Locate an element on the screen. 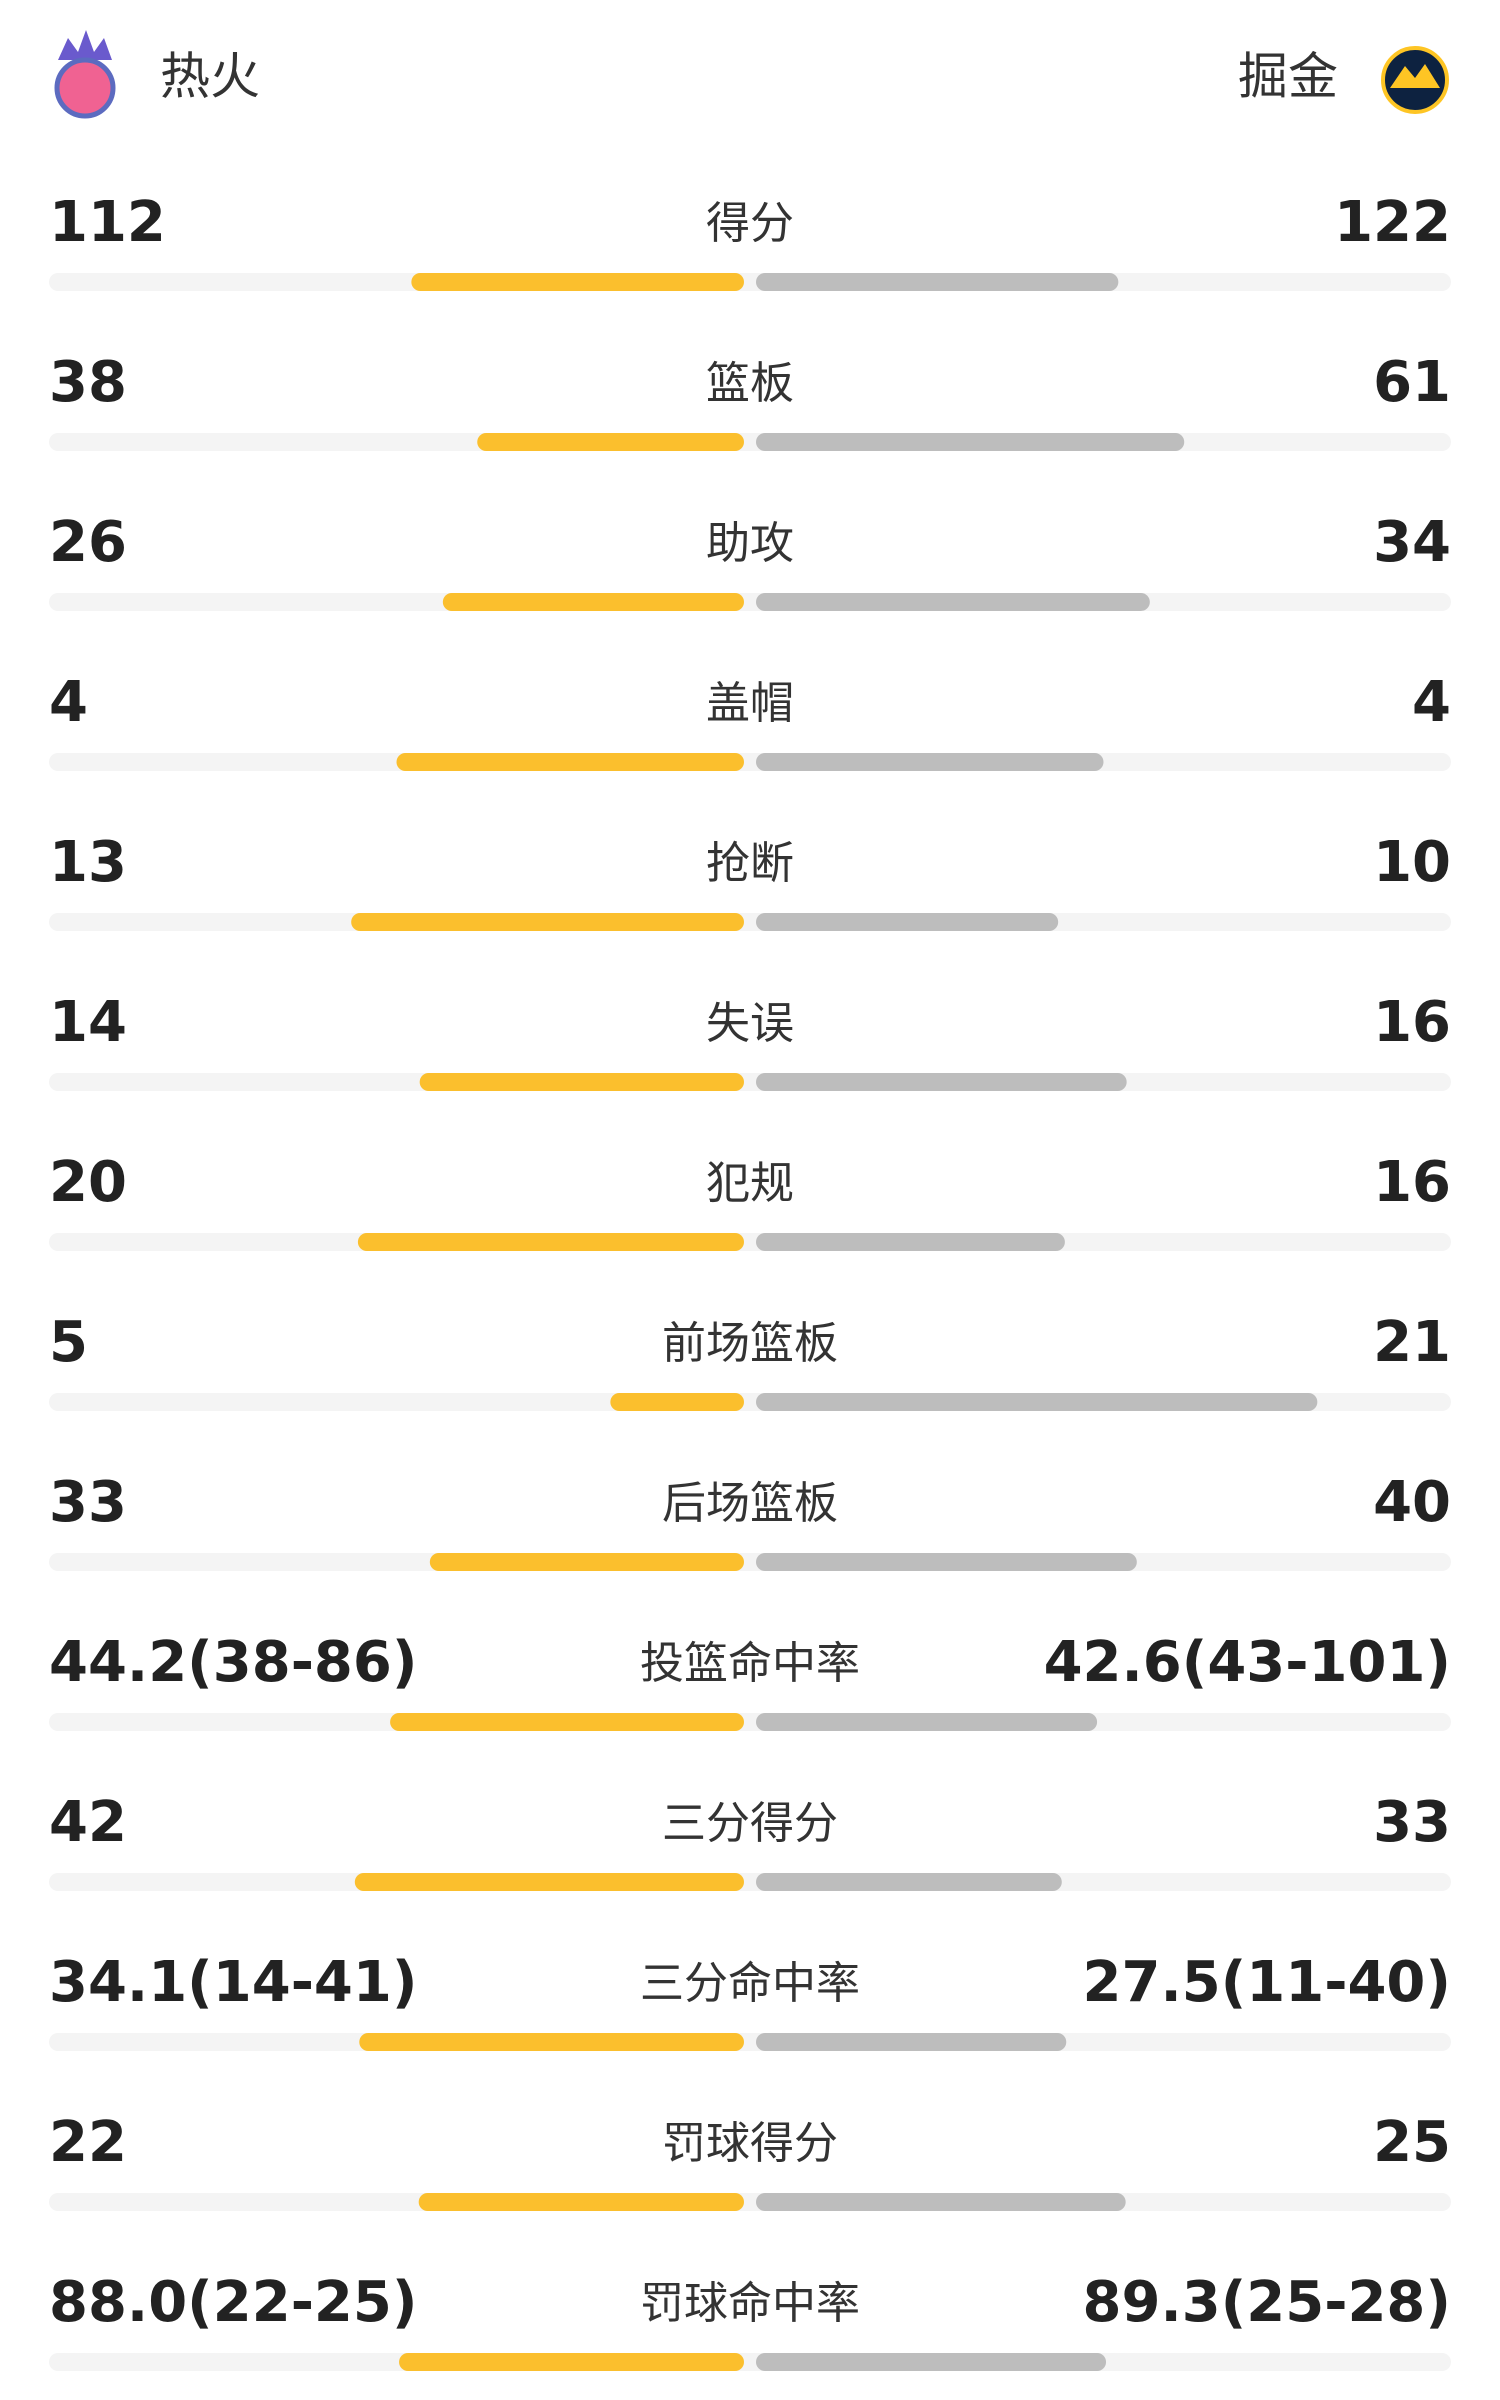  home-value: 88.0(22-25) is located at coordinates (233, 2302).